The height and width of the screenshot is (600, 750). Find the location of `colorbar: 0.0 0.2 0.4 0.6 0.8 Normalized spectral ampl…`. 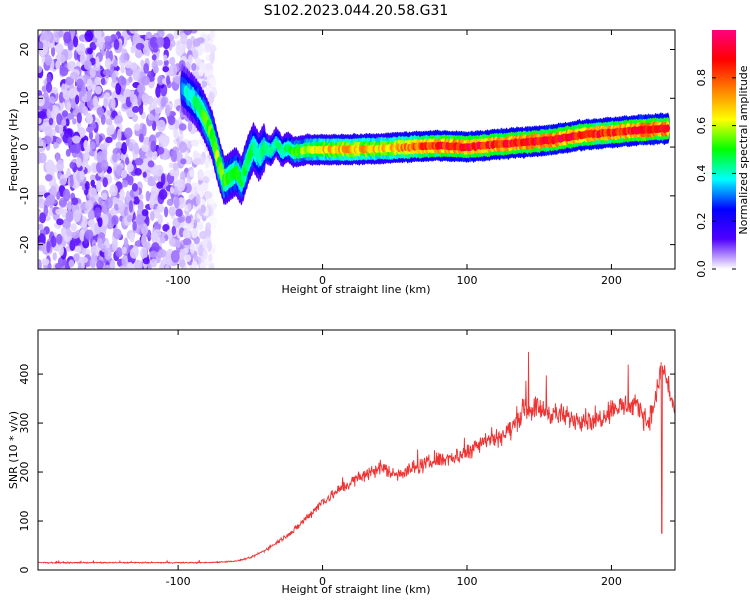

colorbar: 0.0 0.2 0.4 0.6 0.8 Normalized spectral ampl… is located at coordinates (722, 154).